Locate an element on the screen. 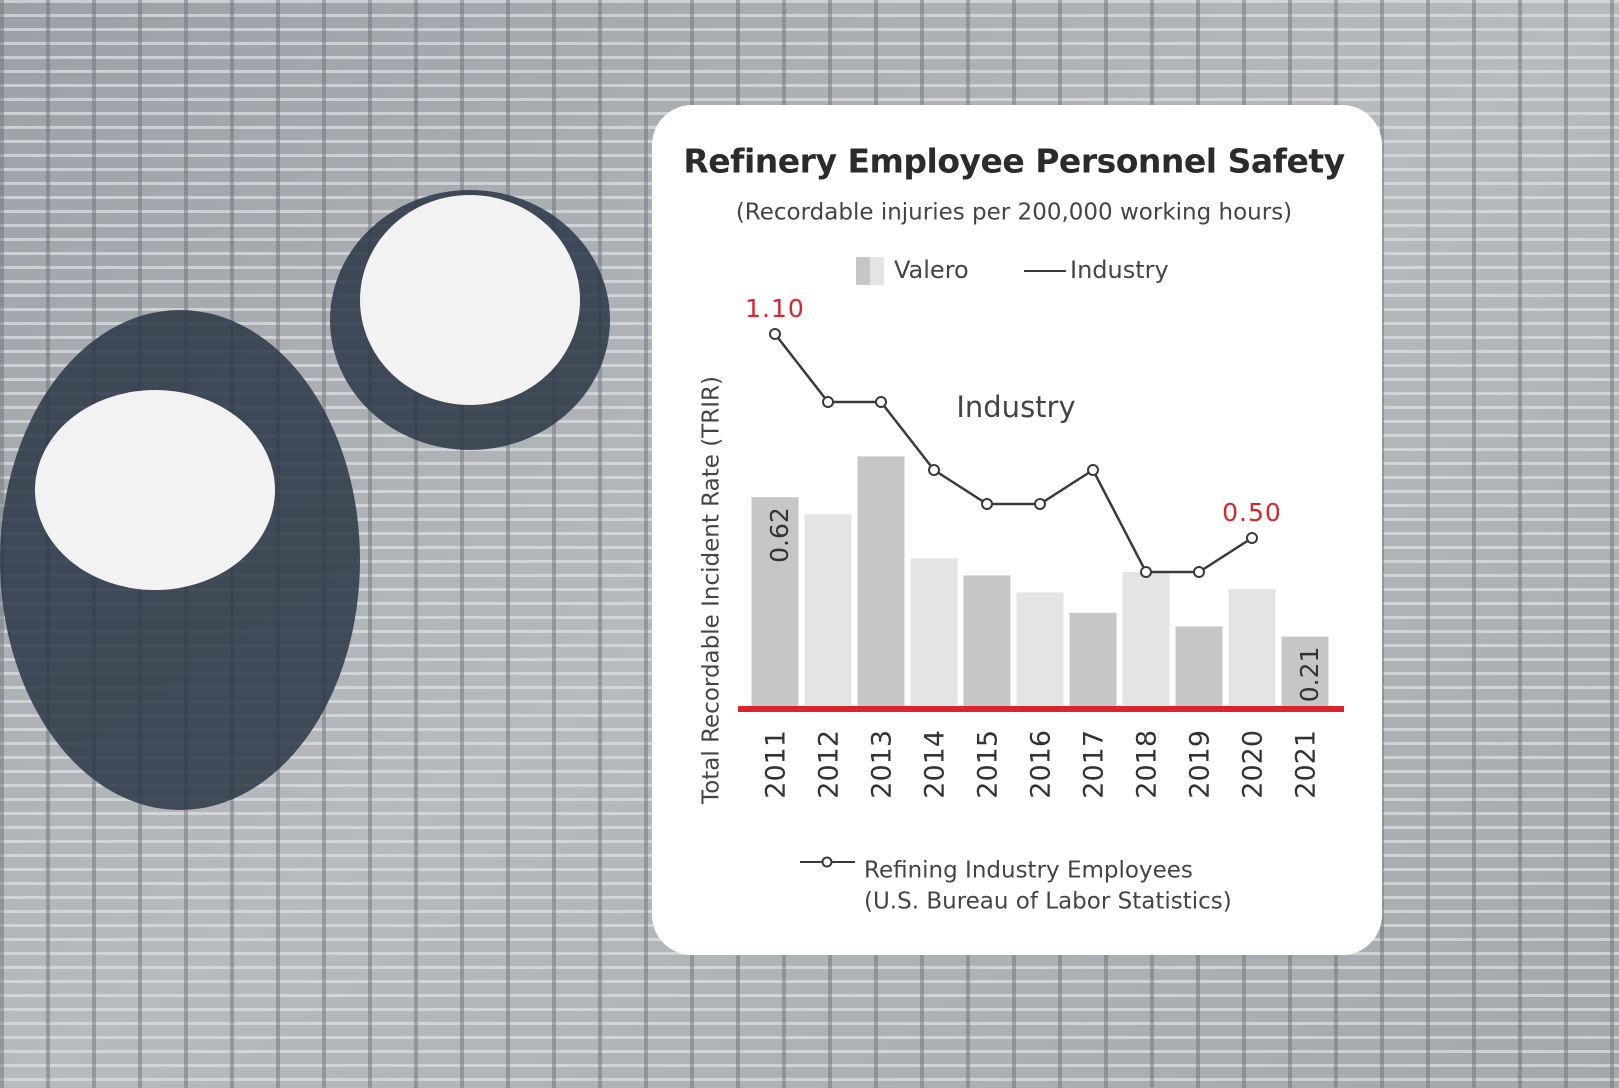 Image resolution: width=1619 pixels, height=1088 pixels. x-tick-label: 2018 is located at coordinates (1147, 764).